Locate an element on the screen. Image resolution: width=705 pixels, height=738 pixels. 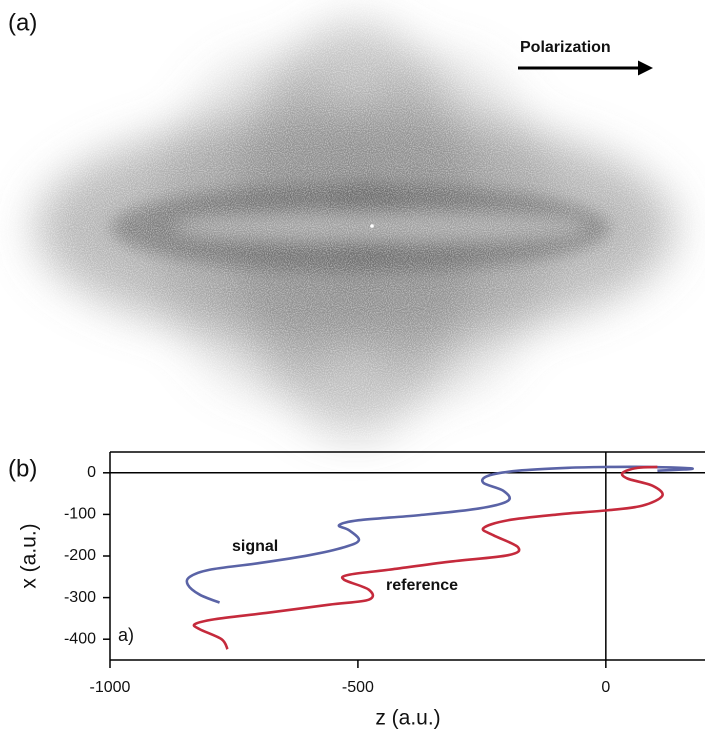
y-tick-label: -200 is located at coordinates (80, 555).